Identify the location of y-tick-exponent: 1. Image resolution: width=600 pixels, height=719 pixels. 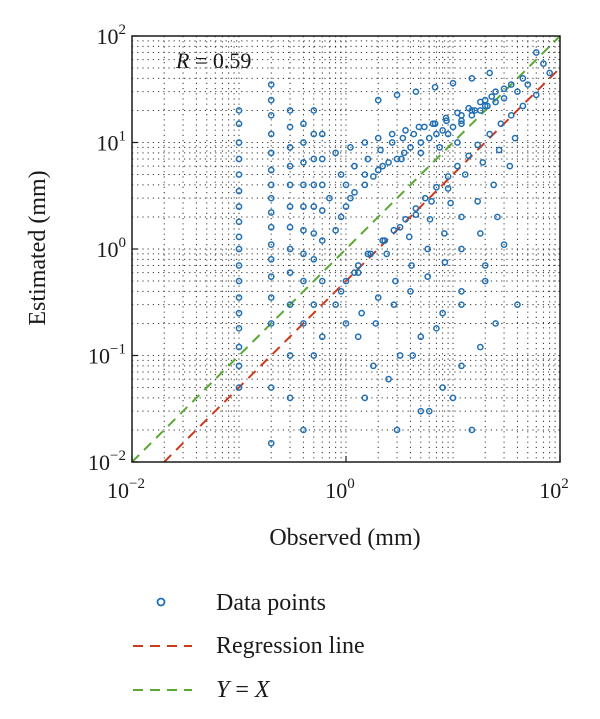
(123, 137).